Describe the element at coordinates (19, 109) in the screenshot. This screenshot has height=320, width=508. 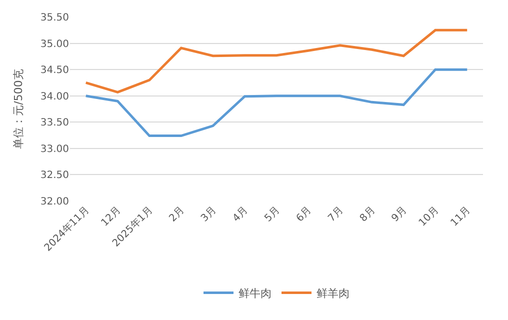
I see `y-axis-title: 单位：元/500克` at that location.